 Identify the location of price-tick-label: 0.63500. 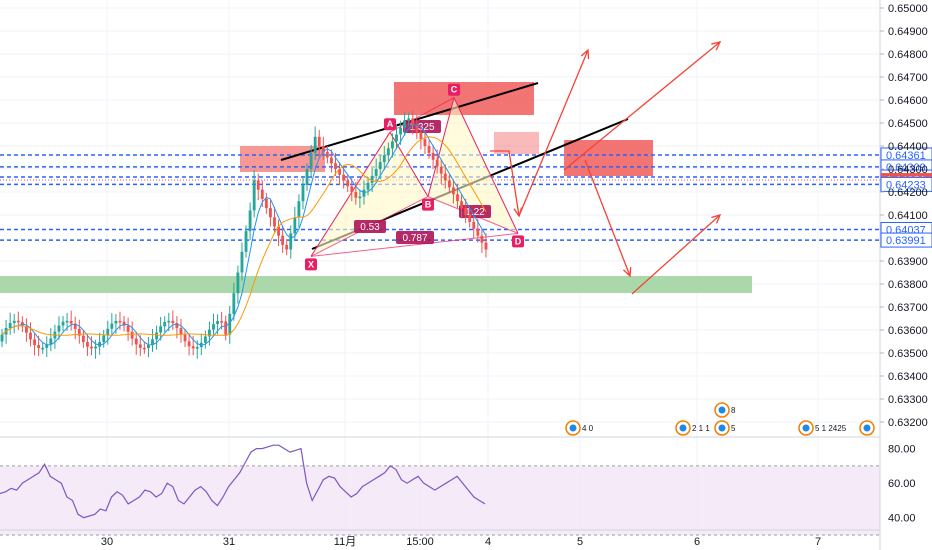
(908, 354).